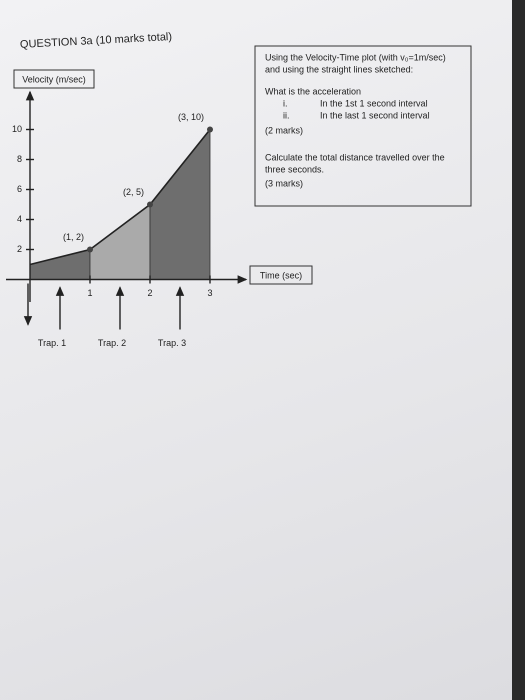  I want to click on item-num: i., so click(285, 103).